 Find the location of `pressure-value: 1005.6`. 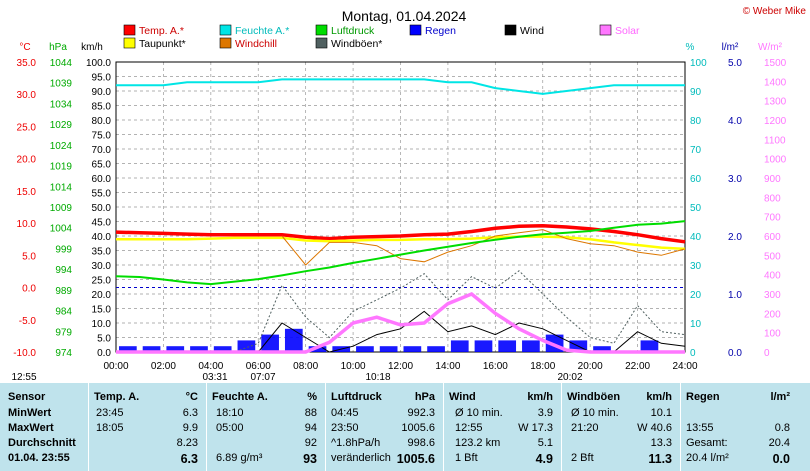

pressure-value: 1005.6 is located at coordinates (415, 459).